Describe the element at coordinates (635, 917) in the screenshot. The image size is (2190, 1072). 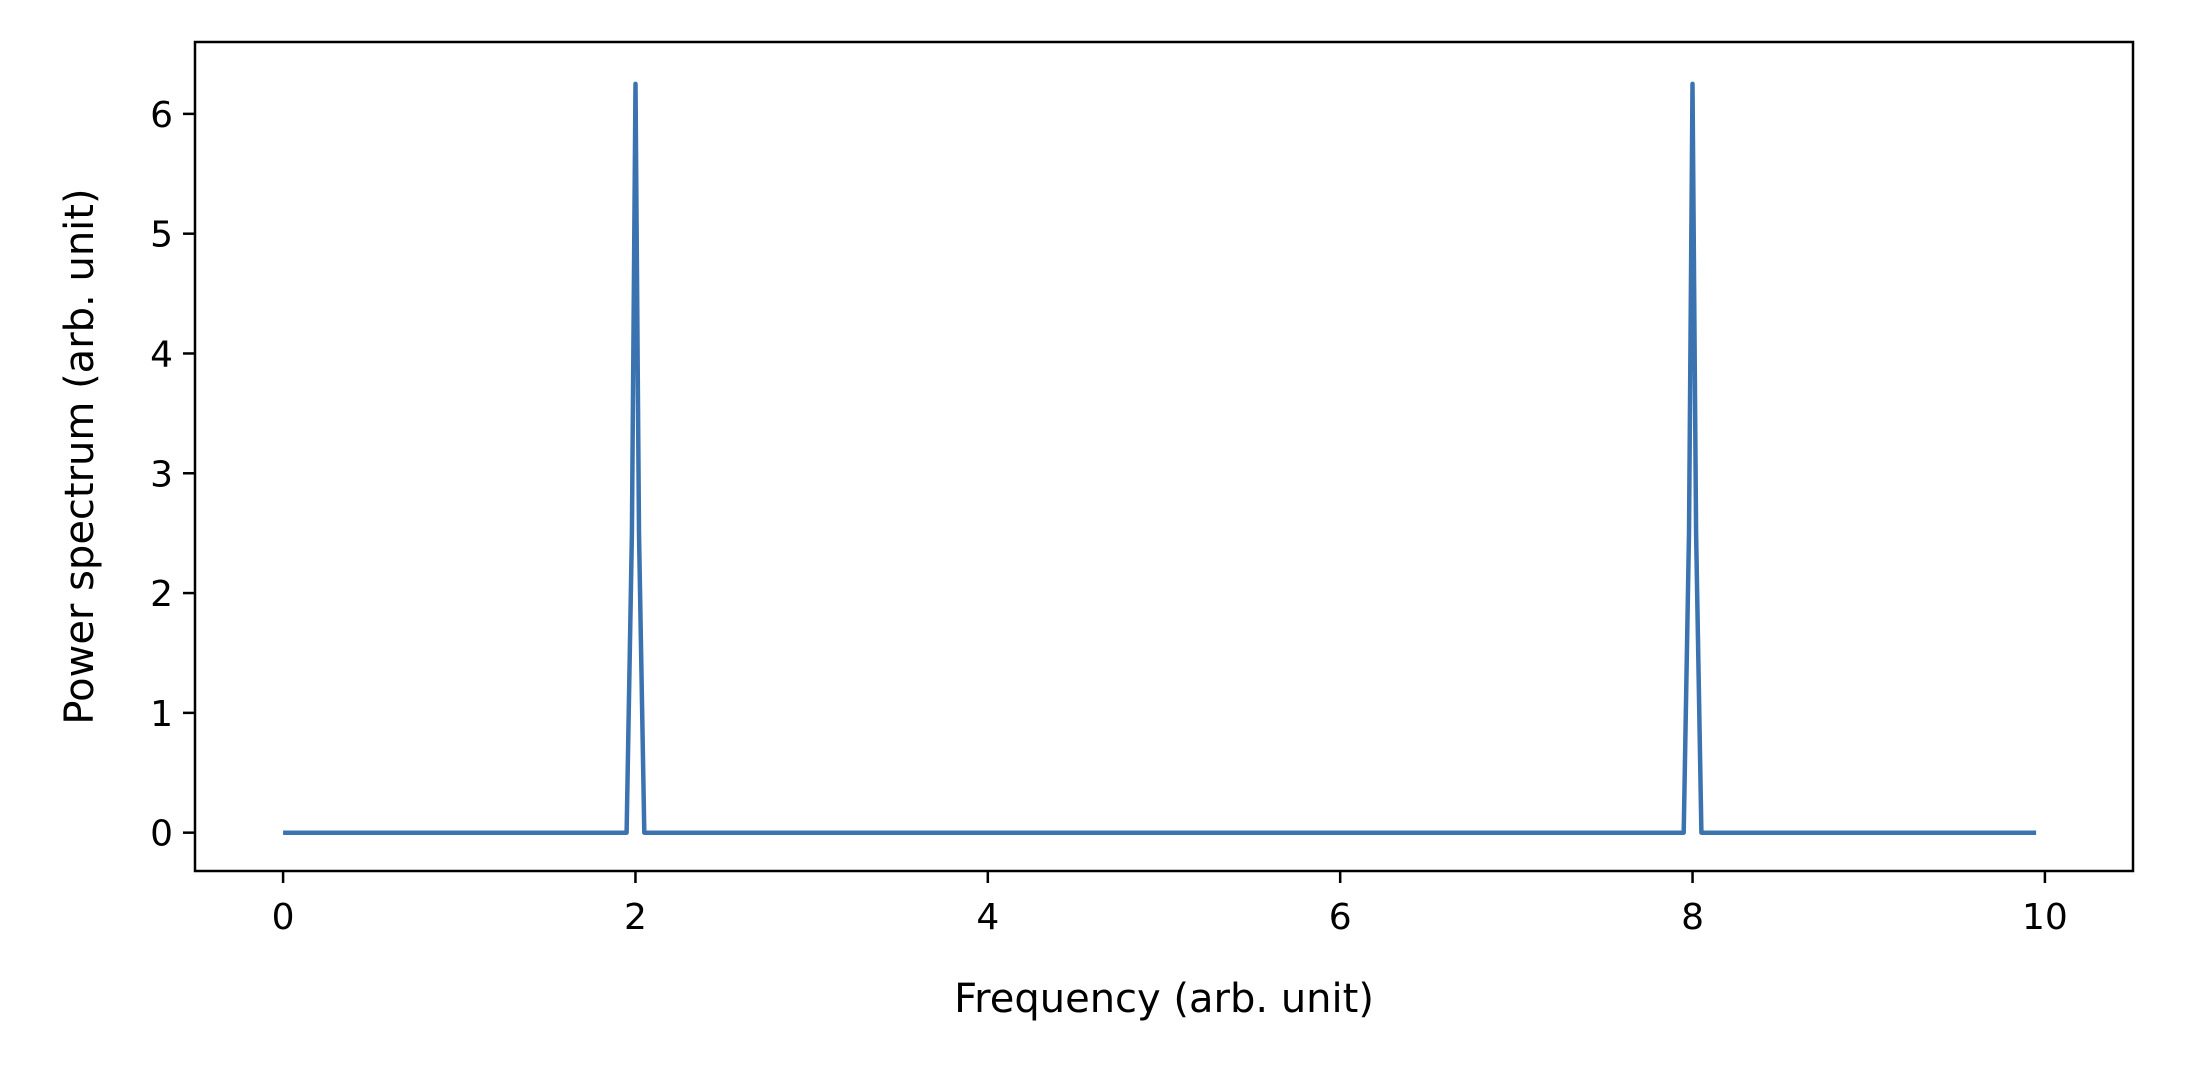
I see `x-tick-label: 2` at that location.